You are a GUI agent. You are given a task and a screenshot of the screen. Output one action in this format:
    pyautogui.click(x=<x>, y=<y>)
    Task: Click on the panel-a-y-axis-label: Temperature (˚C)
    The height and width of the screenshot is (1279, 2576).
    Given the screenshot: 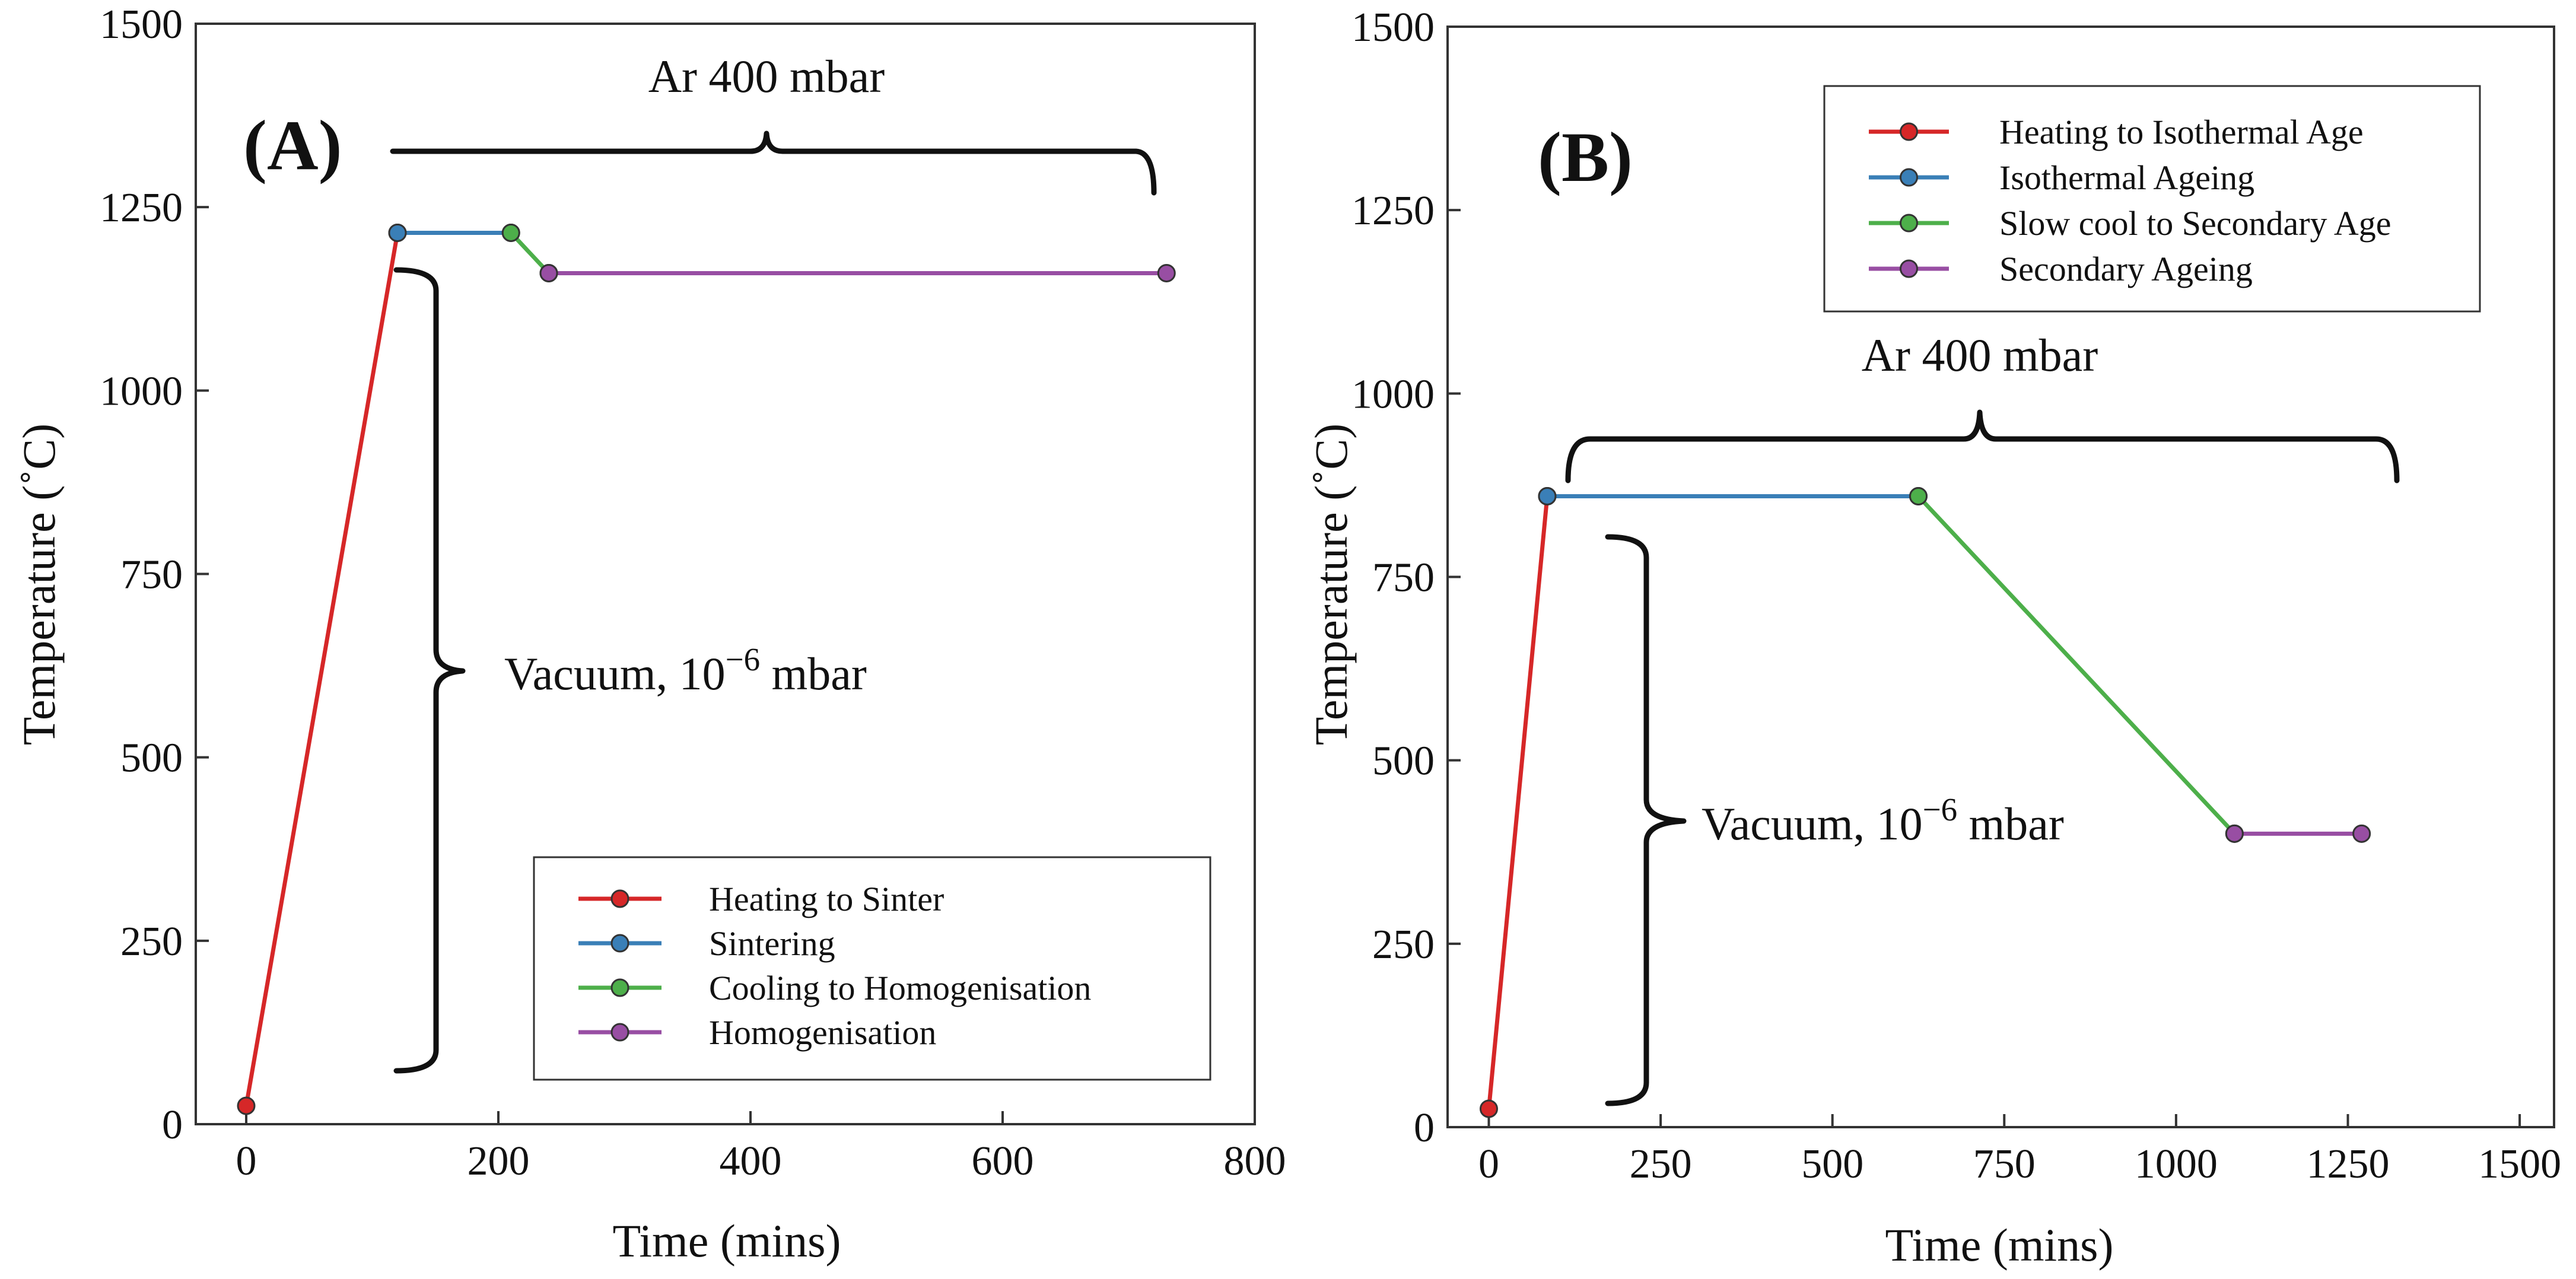 What is the action you would take?
    pyautogui.click(x=39, y=584)
    